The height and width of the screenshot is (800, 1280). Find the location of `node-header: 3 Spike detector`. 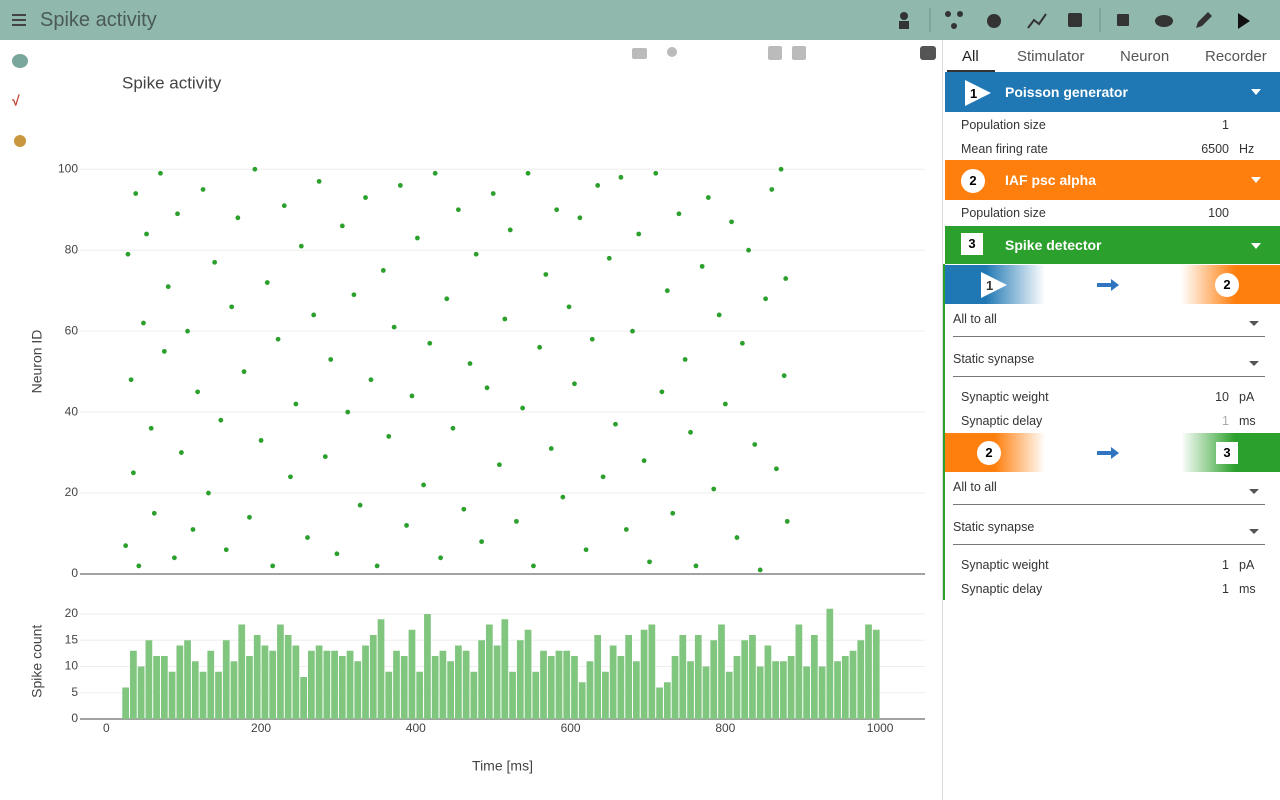

node-header: 3 Spike detector is located at coordinates (1112, 245).